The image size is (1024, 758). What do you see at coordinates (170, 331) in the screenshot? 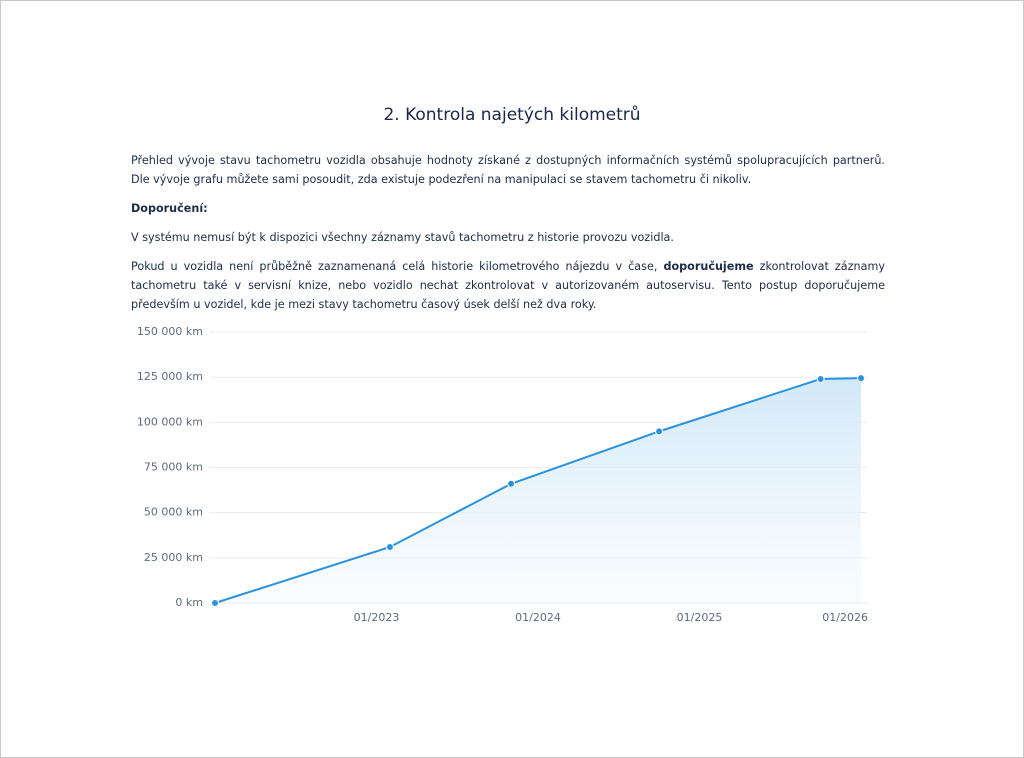
I see `y-tick-label: 150 000 km` at bounding box center [170, 331].